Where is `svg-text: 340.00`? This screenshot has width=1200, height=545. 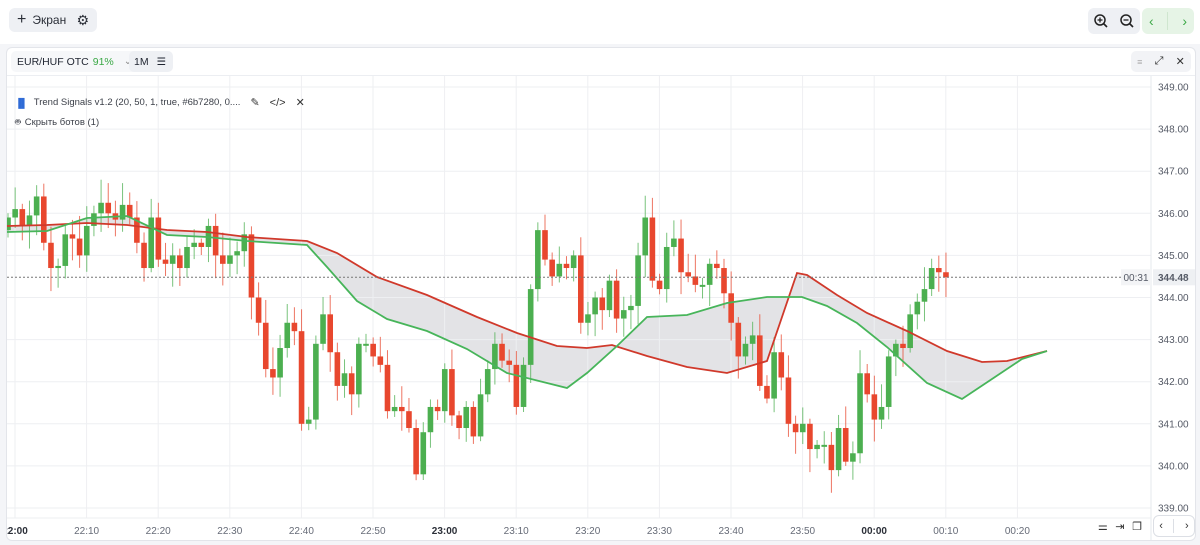 svg-text: 340.00 is located at coordinates (1173, 466).